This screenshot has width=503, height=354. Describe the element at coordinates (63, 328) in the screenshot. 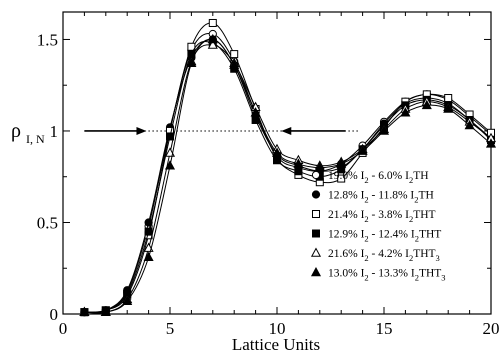

I see `x-tick-label: 0` at that location.